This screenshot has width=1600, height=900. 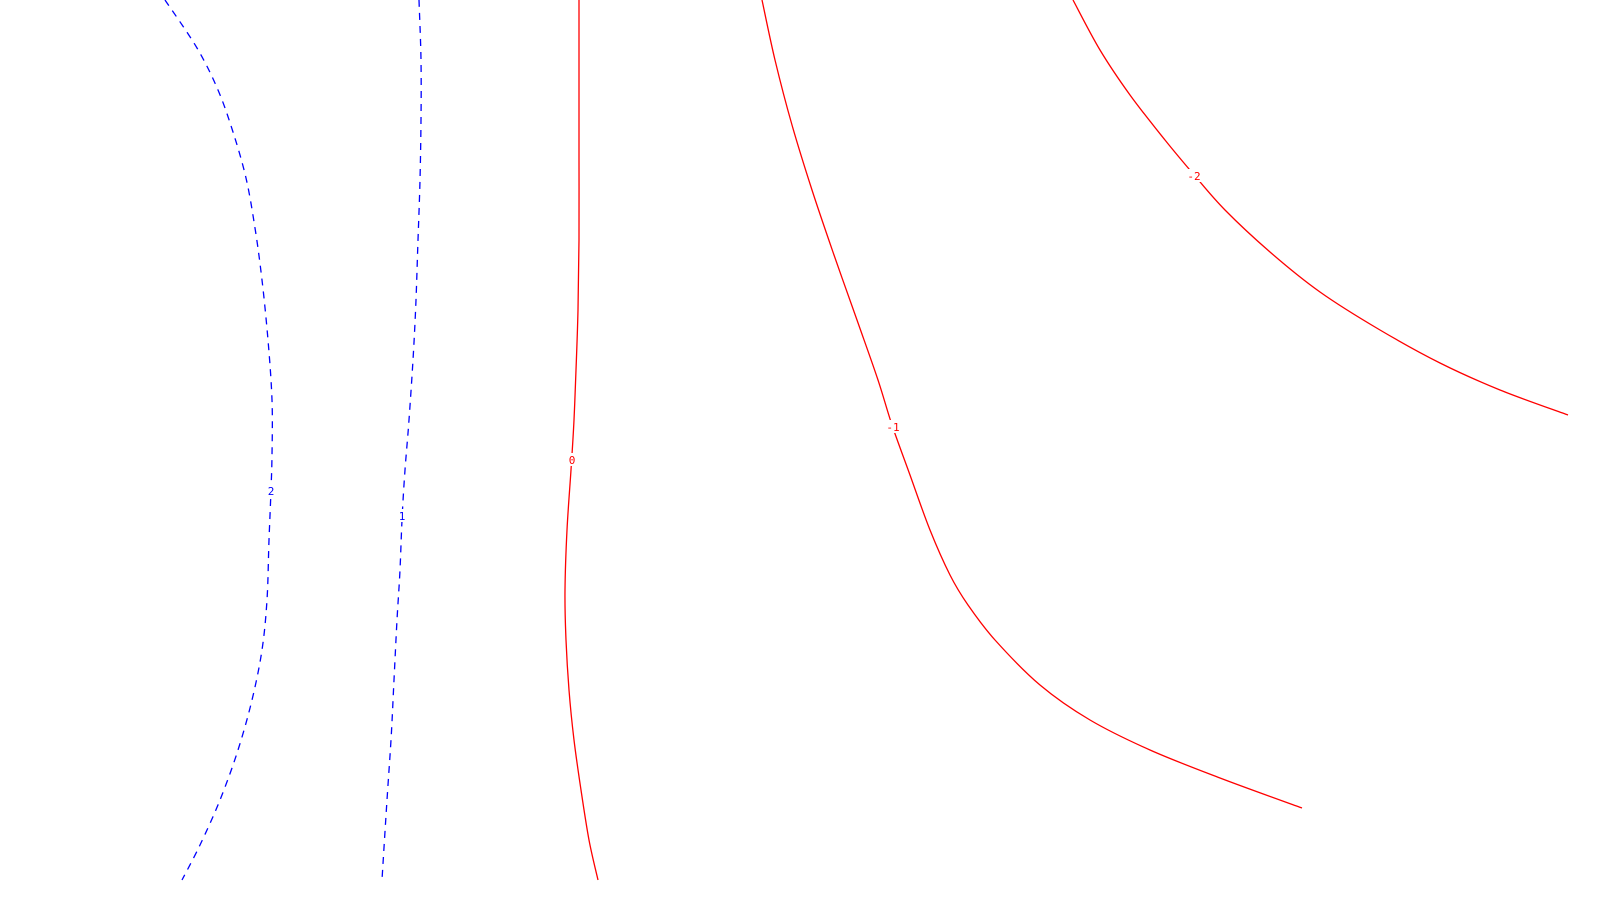 What do you see at coordinates (1320, 208) in the screenshot?
I see `contour-line-level--2` at bounding box center [1320, 208].